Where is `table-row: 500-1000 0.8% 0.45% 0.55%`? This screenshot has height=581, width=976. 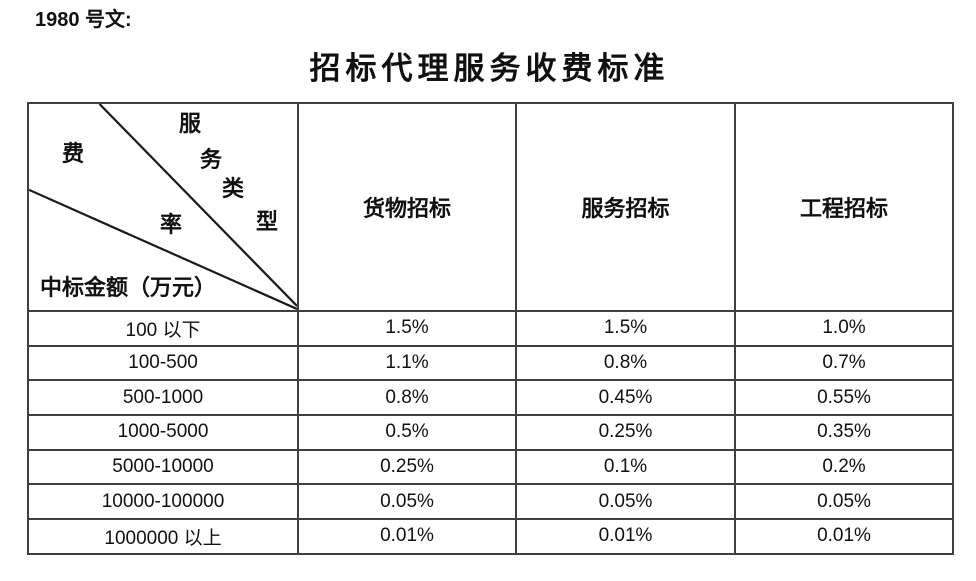 table-row: 500-1000 0.8% 0.45% 0.55% is located at coordinates (490, 398).